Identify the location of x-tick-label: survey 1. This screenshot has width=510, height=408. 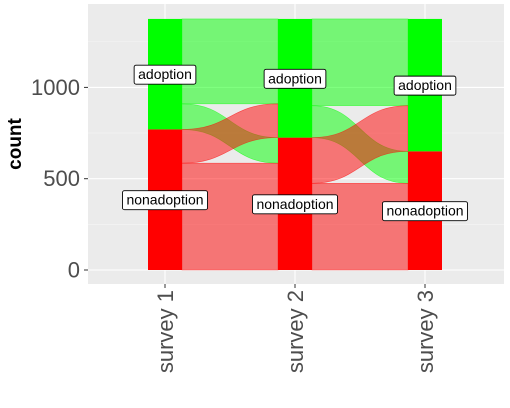
(165, 331).